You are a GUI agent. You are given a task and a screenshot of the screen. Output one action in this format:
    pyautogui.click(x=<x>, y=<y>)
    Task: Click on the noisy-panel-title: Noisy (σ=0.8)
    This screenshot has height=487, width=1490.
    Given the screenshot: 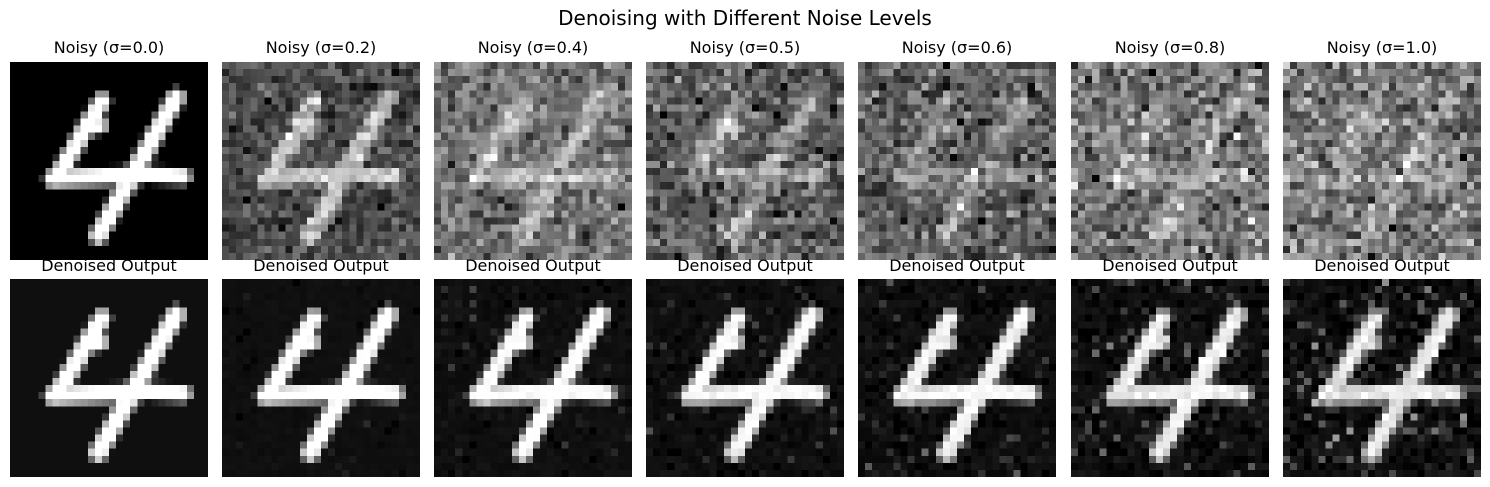 What is the action you would take?
    pyautogui.click(x=1170, y=47)
    